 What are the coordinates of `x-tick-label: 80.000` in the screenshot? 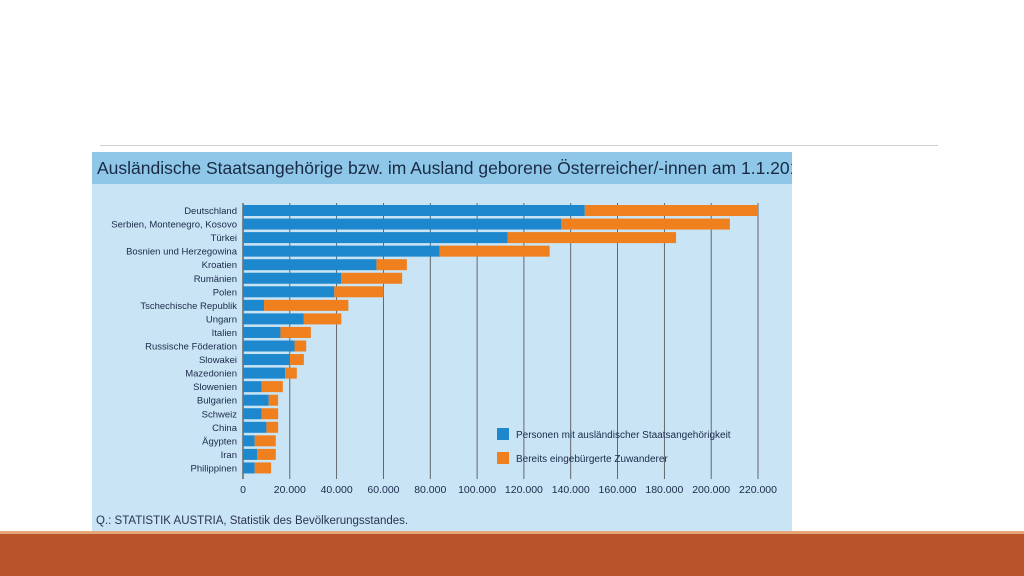 It's located at (430, 490).